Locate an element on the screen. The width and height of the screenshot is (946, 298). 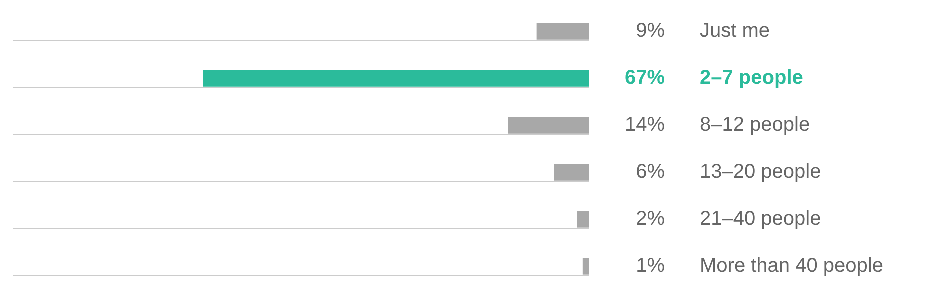
y-tick-label: Just me is located at coordinates (735, 31).